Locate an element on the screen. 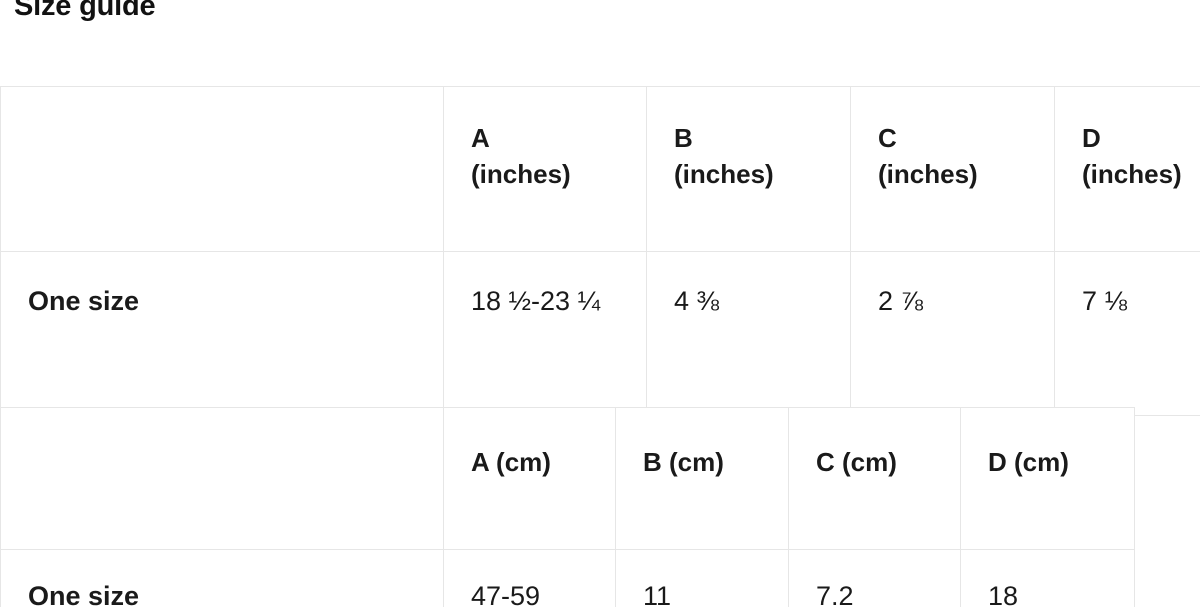  column-header-a-letter: A is located at coordinates (480, 138).